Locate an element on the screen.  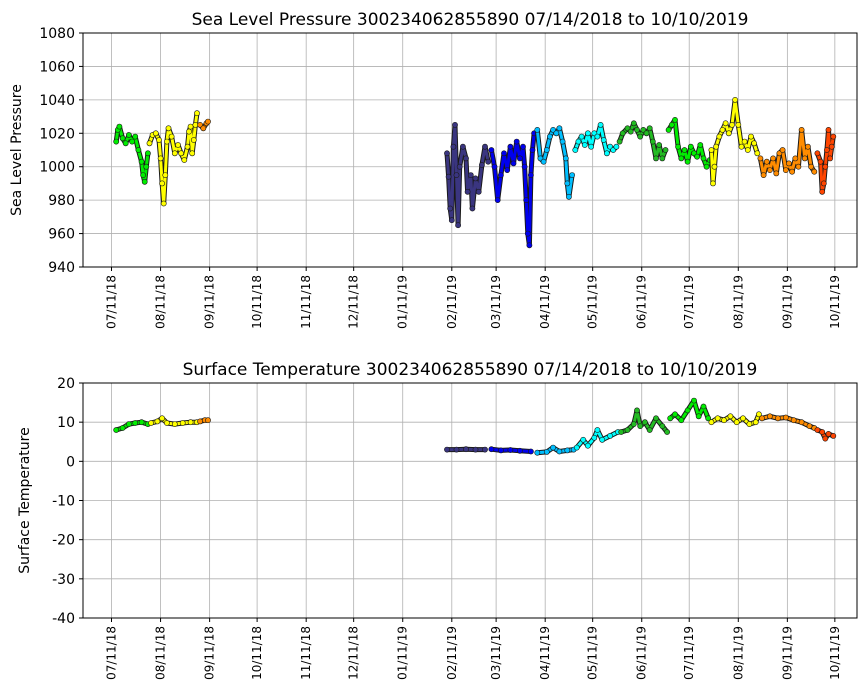
x-tick-label: 10/11/19 is located at coordinates (835, 653).